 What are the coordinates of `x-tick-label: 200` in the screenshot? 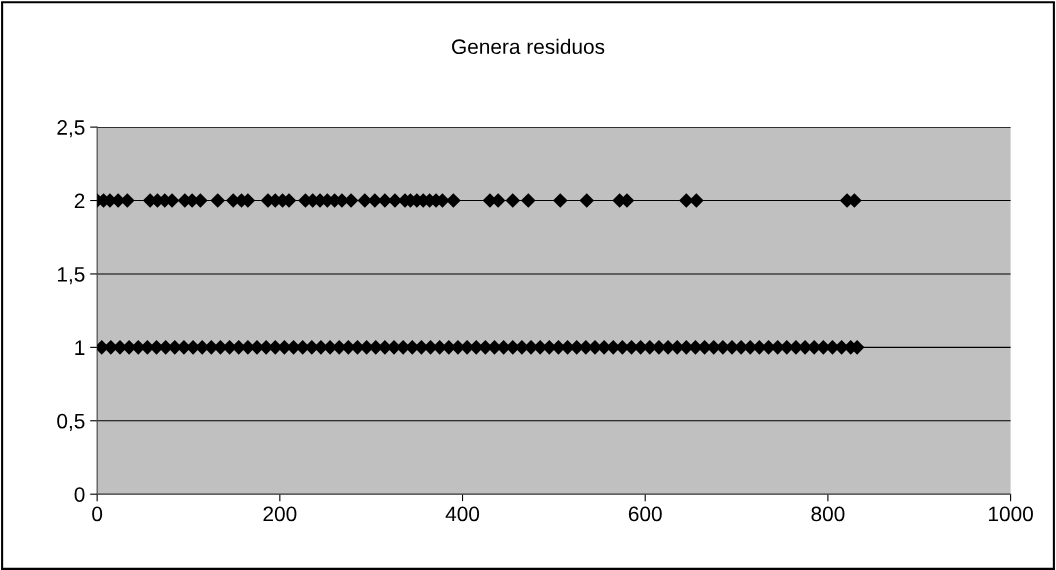 It's located at (280, 514).